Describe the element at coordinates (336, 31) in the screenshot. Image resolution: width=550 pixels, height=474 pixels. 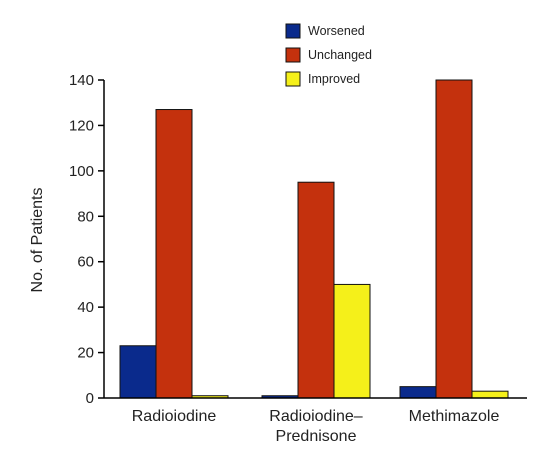
I see `legend-label: Worsened` at that location.